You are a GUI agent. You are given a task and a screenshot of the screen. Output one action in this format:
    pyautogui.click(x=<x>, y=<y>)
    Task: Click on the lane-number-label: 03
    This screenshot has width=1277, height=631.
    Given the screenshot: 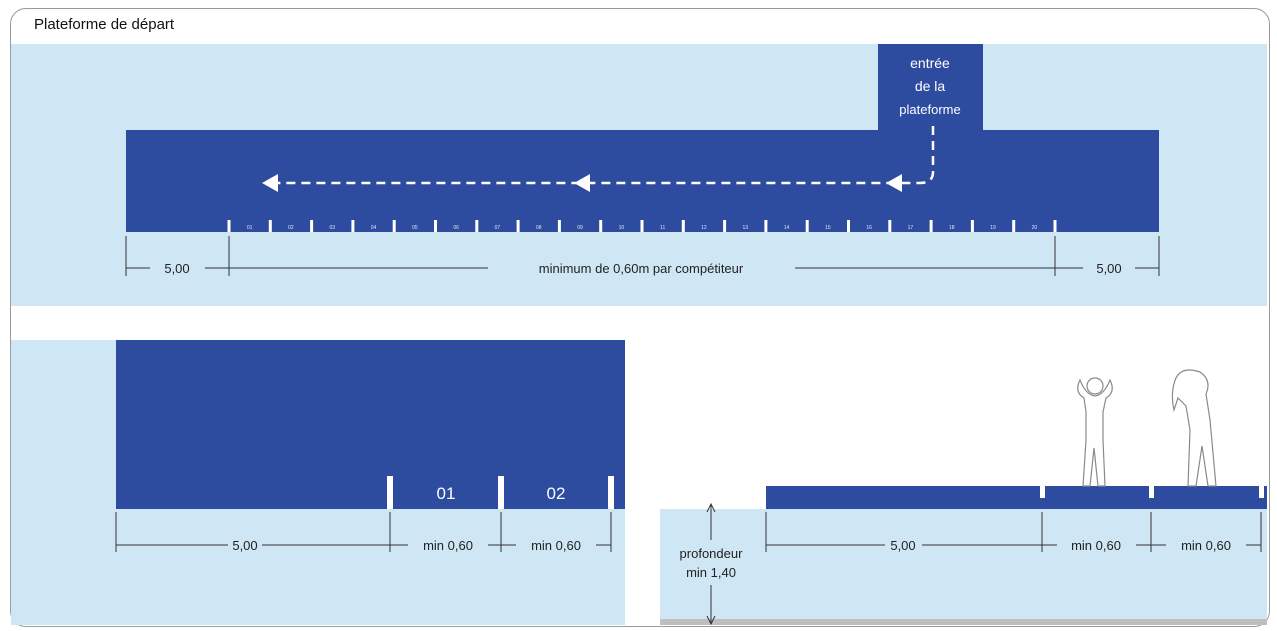 What is the action you would take?
    pyautogui.click(x=332, y=228)
    